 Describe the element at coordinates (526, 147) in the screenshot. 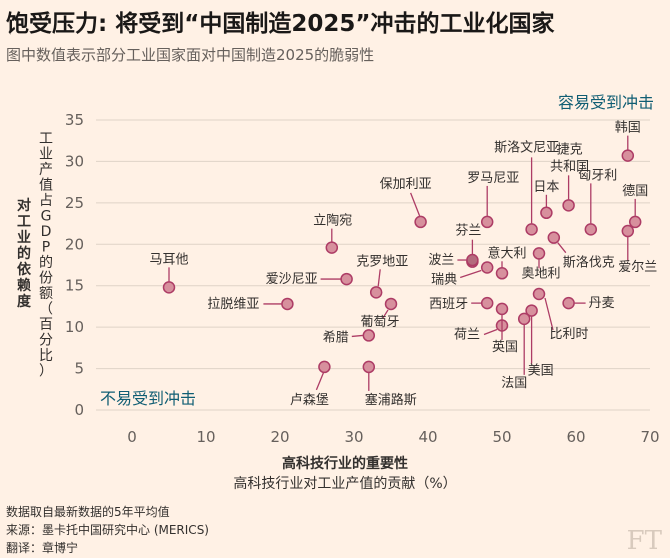

I see `point-label: 斯洛文尼亚` at that location.